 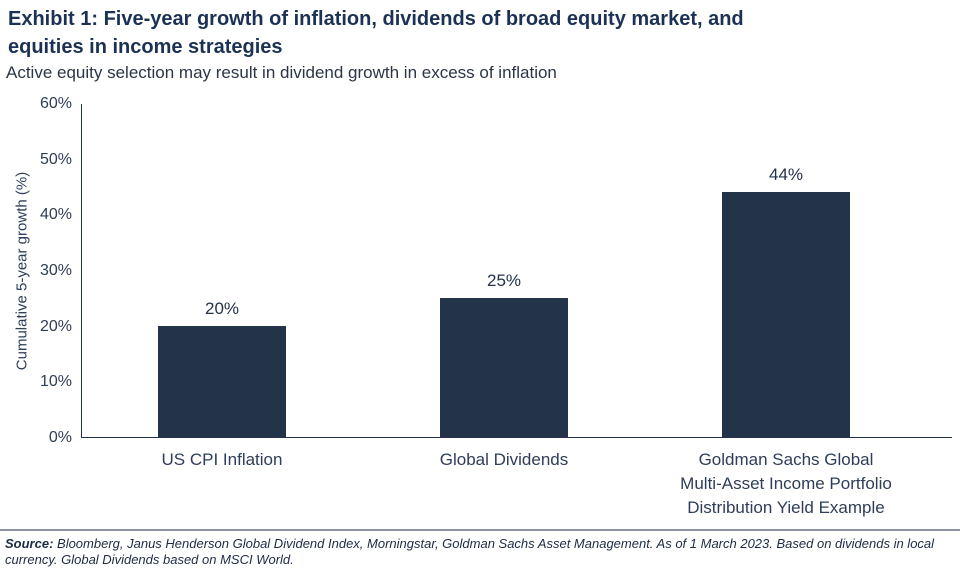 What do you see at coordinates (55, 103) in the screenshot?
I see `y-tick-label-60: 60%` at bounding box center [55, 103].